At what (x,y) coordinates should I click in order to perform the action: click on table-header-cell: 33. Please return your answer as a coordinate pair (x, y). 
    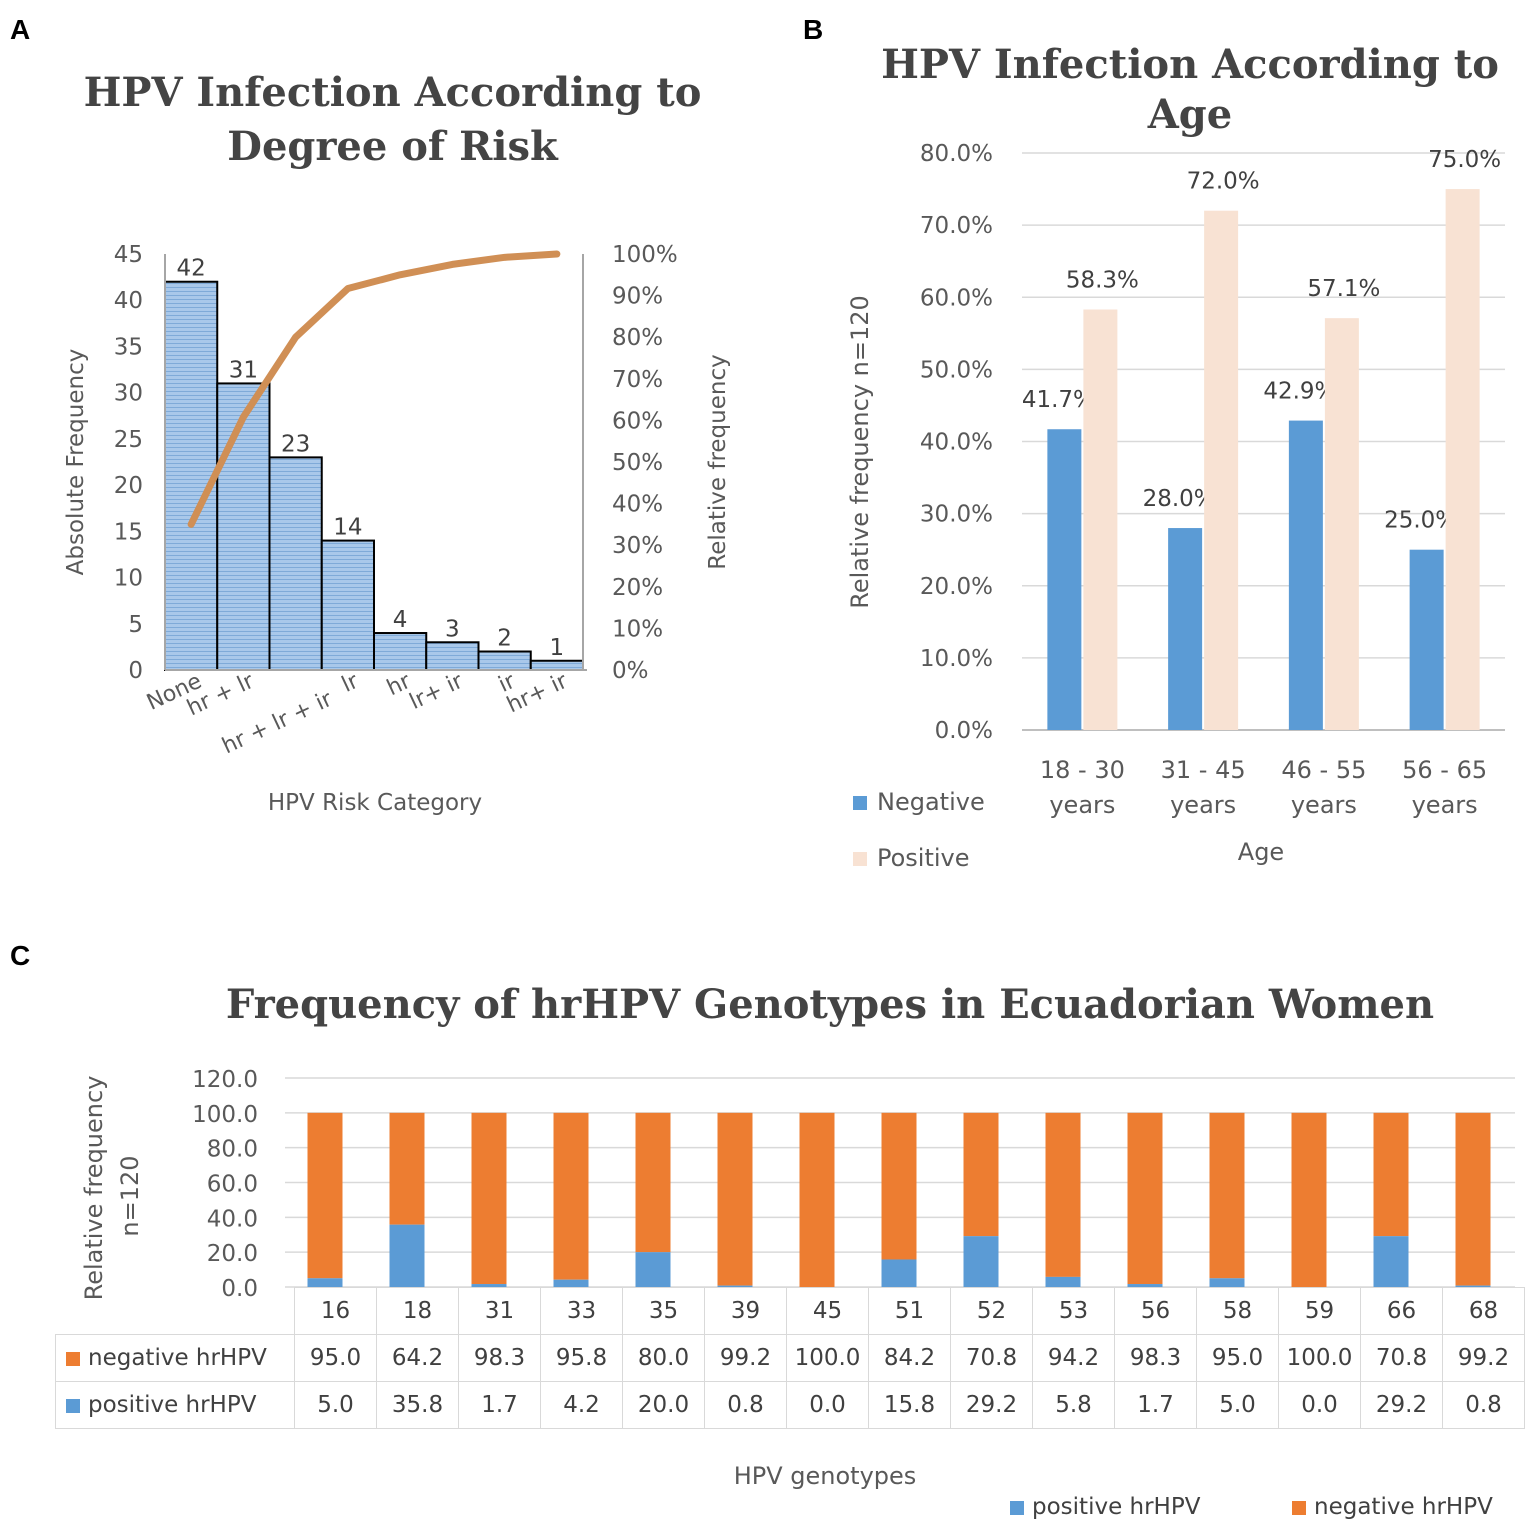
    Looking at the image, I should click on (581, 1311).